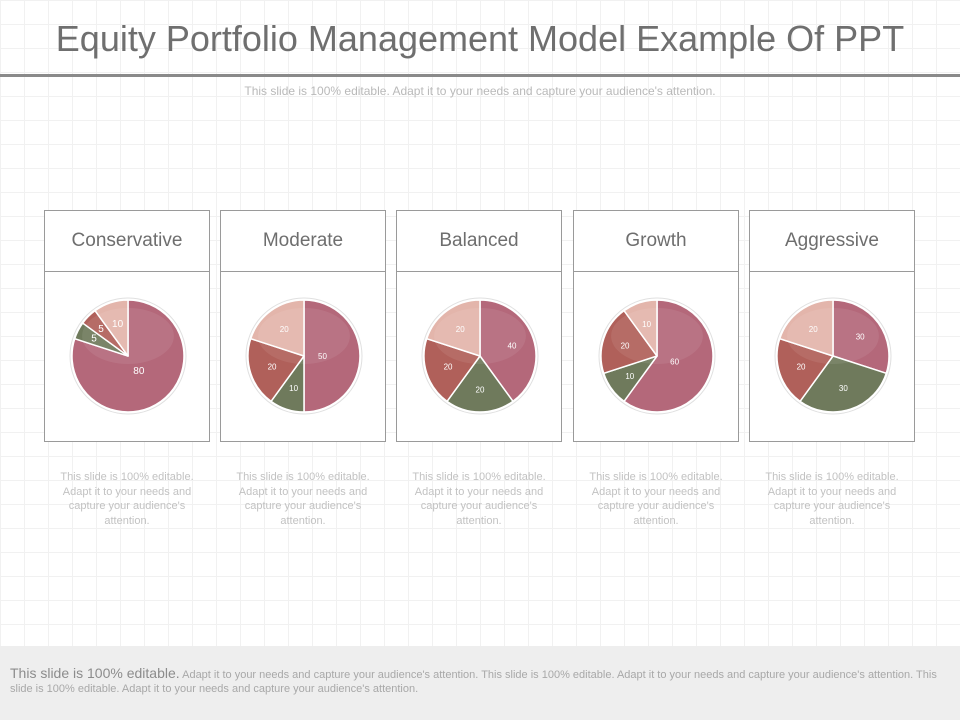 This screenshot has height=720, width=960. Describe the element at coordinates (629, 376) in the screenshot. I see `slice-label-growth-1: 10` at that location.